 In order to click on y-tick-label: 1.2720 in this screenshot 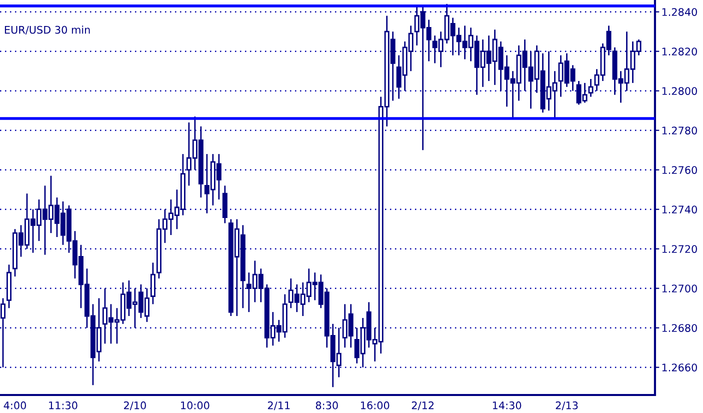, I will do `click(679, 249)`.